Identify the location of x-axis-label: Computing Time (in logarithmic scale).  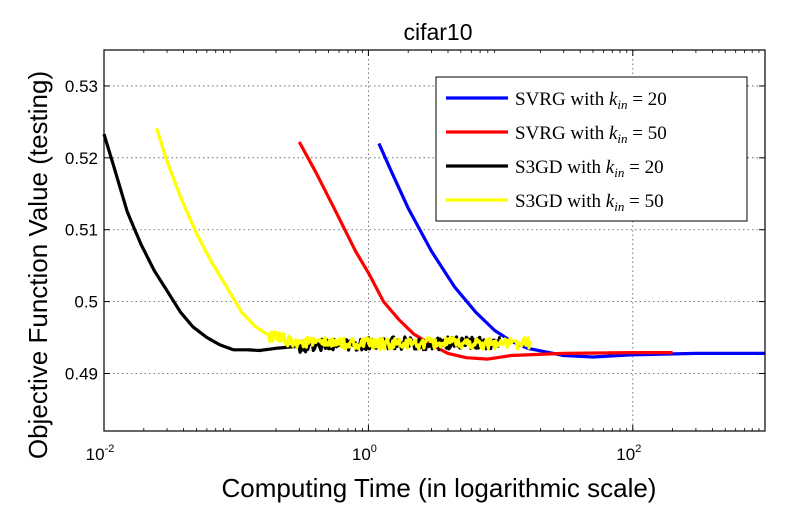
(439, 488).